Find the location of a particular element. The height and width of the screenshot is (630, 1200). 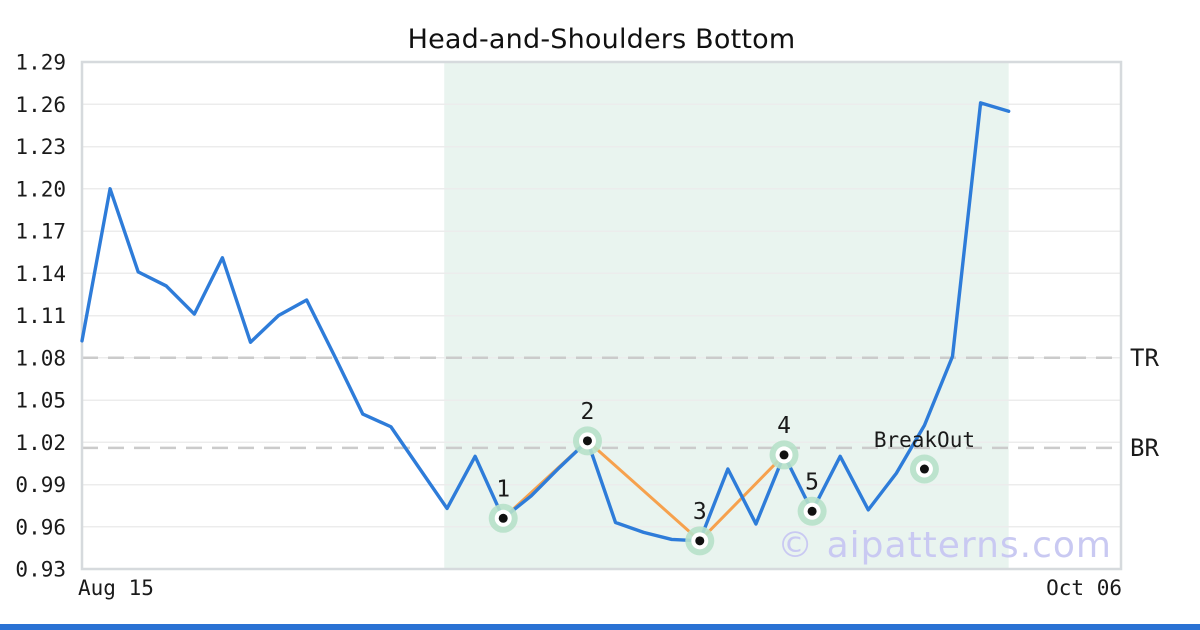

bottom-accent-bar is located at coordinates (600, 627).